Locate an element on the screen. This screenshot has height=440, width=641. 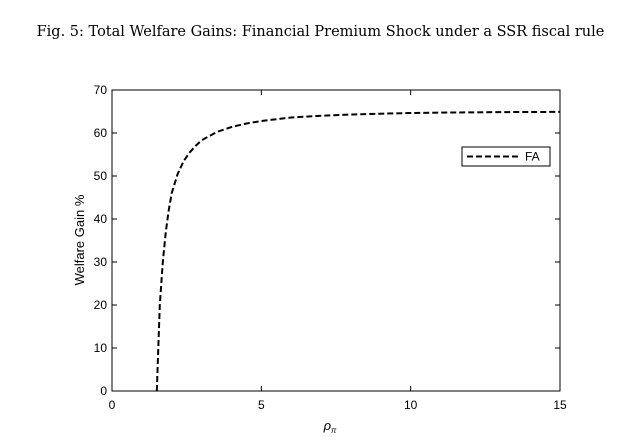
x-axis-label-symbol: ρ is located at coordinates (327, 425).